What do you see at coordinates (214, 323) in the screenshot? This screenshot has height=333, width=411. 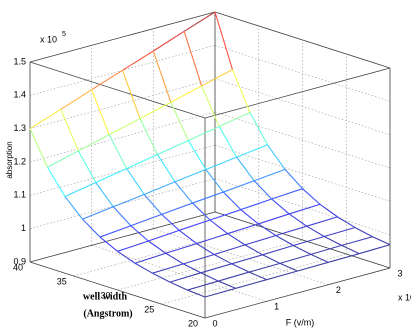 I see `x-tick-label: 0` at bounding box center [214, 323].